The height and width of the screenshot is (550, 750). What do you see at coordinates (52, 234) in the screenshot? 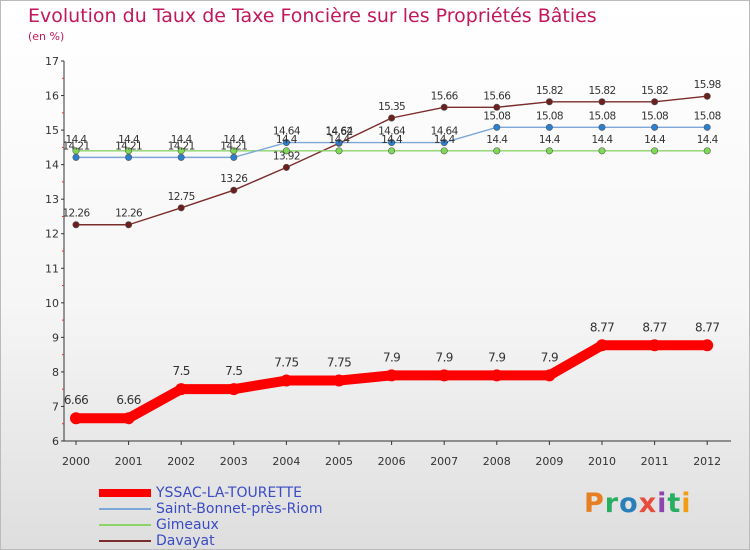
I see `y-tick-label: 12` at bounding box center [52, 234].